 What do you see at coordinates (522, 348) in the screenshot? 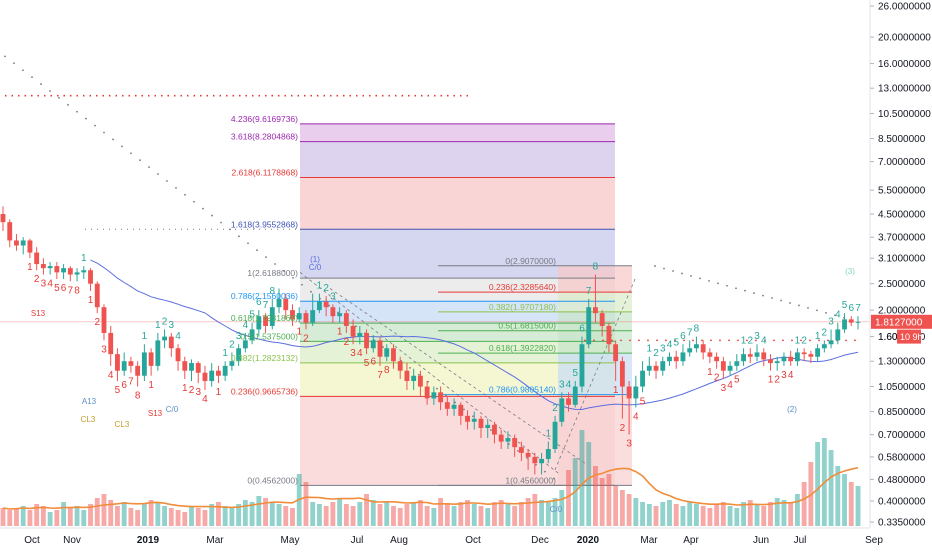
I see `fib2-level-label: 0.618(1.3922820)` at bounding box center [522, 348].